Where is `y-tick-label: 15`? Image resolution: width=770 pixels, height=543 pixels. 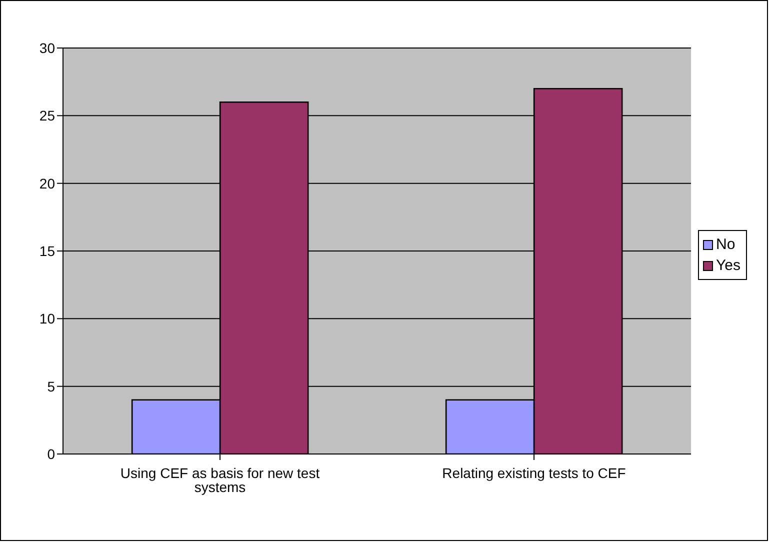 y-tick-label: 15 is located at coordinates (47, 250).